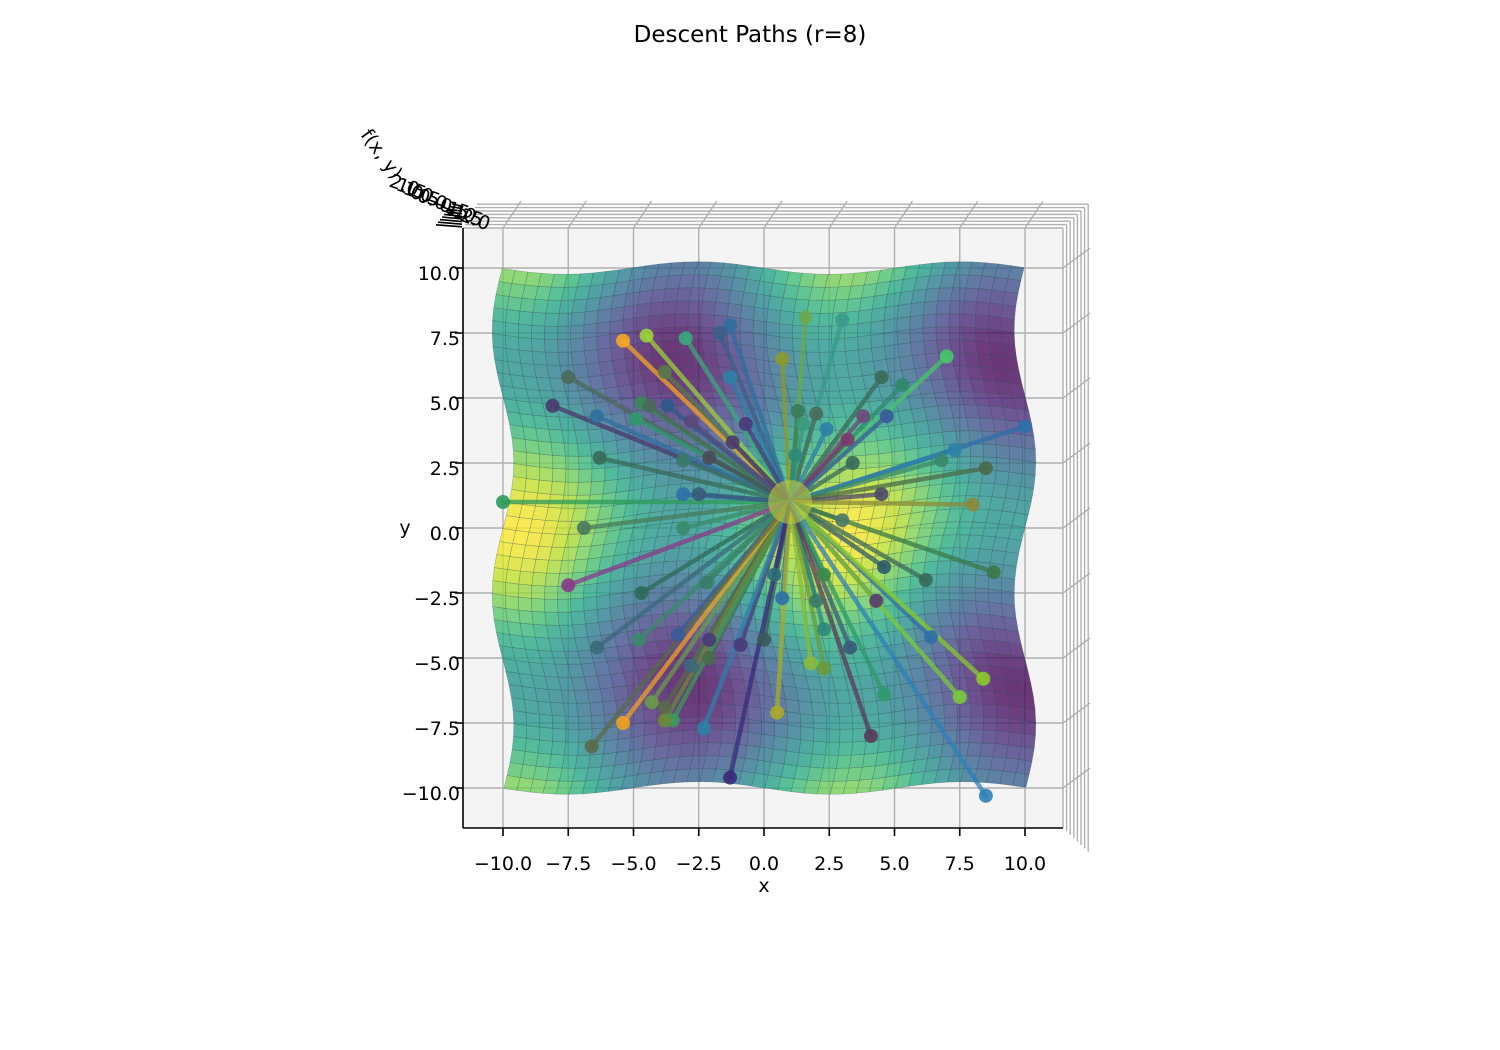 The image size is (1500, 1050). What do you see at coordinates (449, 226) in the screenshot?
I see `z-tick` at bounding box center [449, 226].